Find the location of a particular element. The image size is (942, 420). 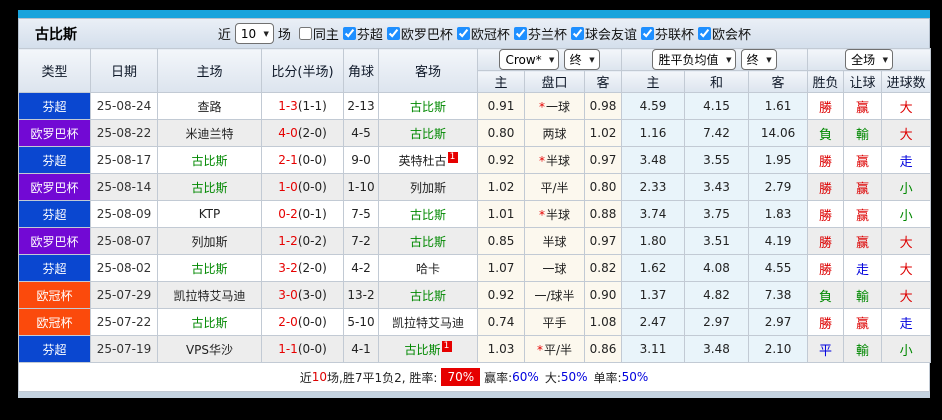

home-team-link: 米迪兰特 is located at coordinates (209, 133).